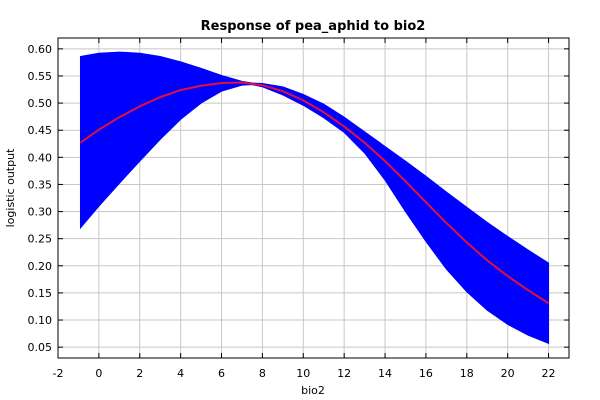 This screenshot has height=400, width=600. Describe the element at coordinates (40, 49) in the screenshot. I see `y-tick-label: 0.60` at that location.